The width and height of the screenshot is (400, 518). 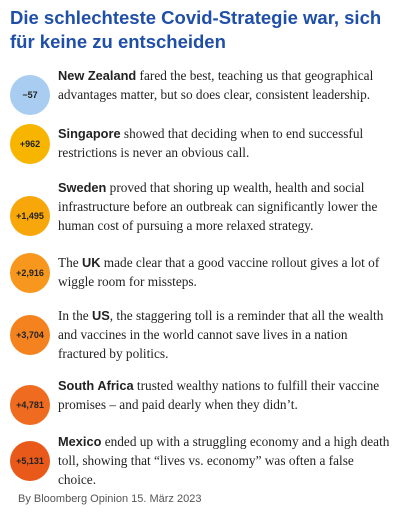 I want to click on value-badge: +3,704, so click(x=30, y=334).